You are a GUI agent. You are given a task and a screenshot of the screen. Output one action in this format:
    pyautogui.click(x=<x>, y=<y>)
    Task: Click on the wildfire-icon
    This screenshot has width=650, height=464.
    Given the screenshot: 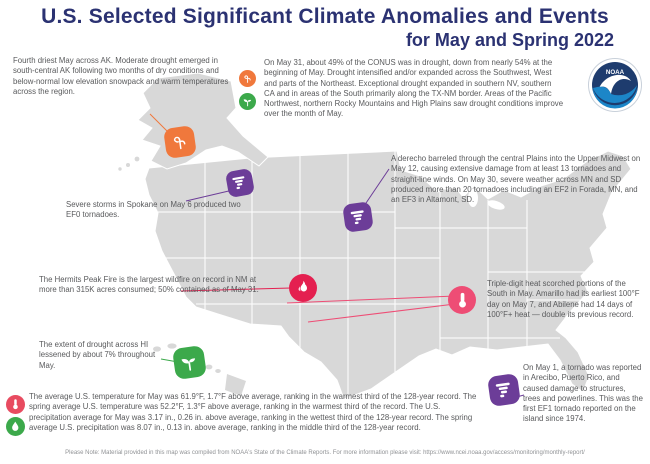 What is the action you would take?
    pyautogui.click(x=303, y=288)
    